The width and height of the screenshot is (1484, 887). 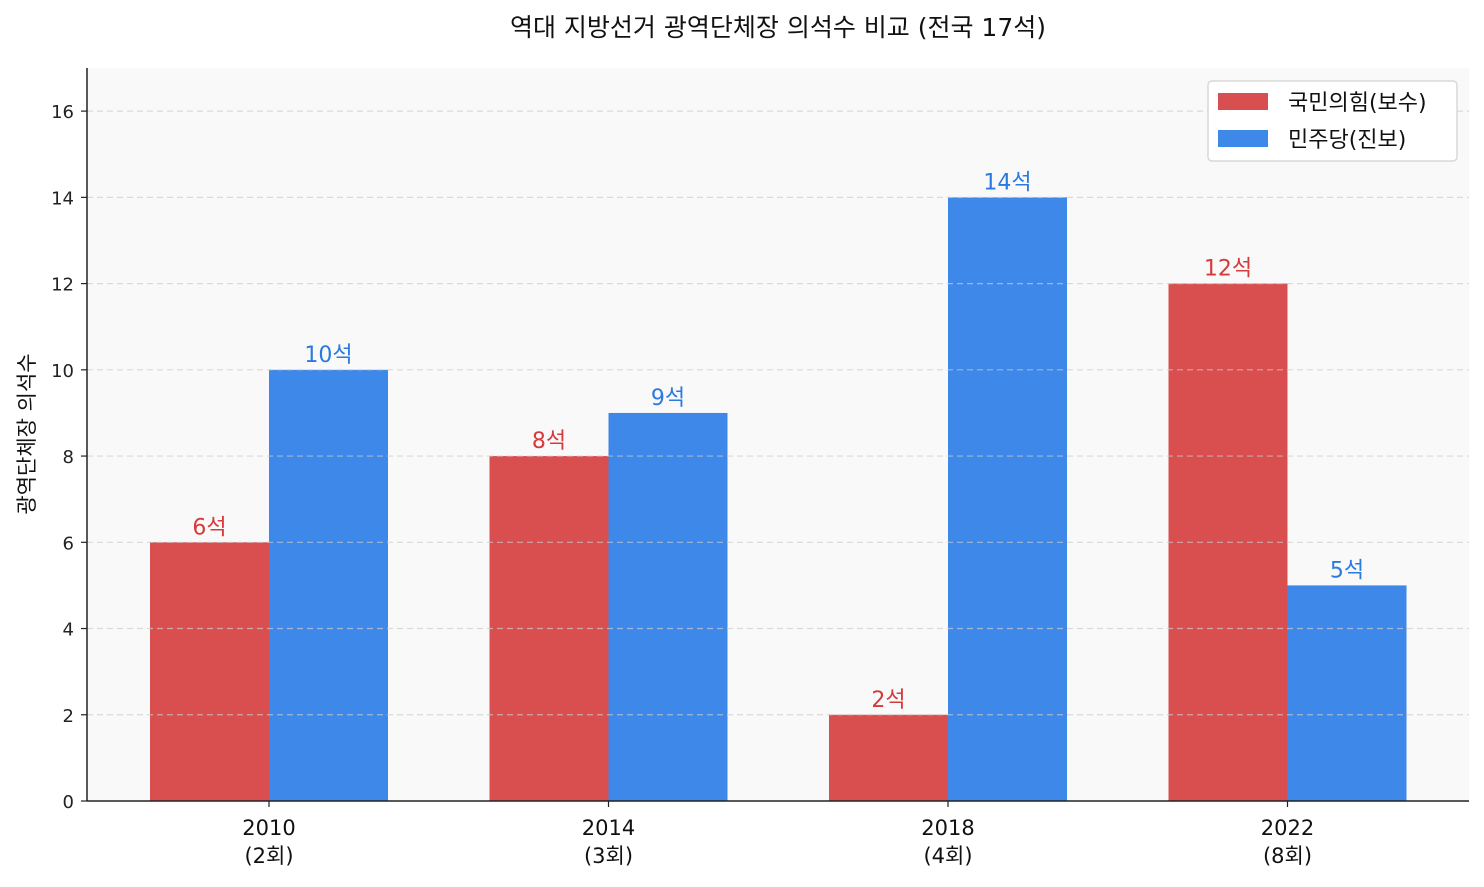 What do you see at coordinates (68, 457) in the screenshot?
I see `y-tick-label: 8` at bounding box center [68, 457].